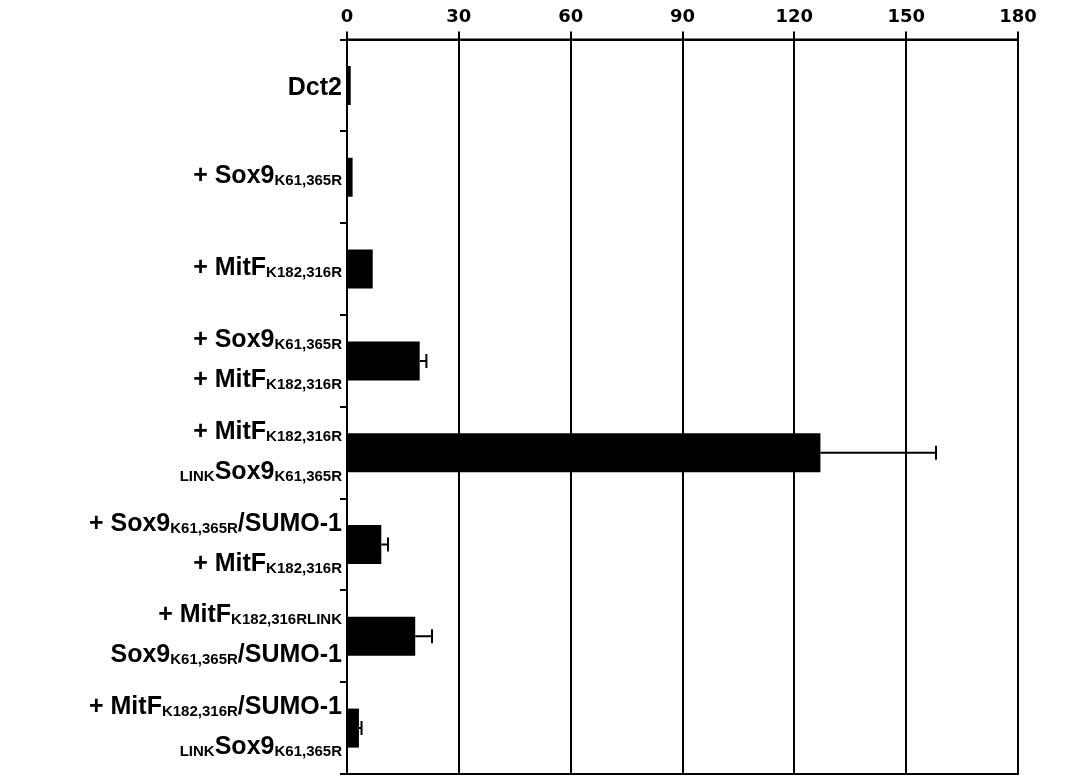  What do you see at coordinates (260, 449) in the screenshot?
I see `category-label: + MitF$_{K182,316R}$ $_{LINK}$Sox9$_{K61,365R}$` at bounding box center [260, 449].